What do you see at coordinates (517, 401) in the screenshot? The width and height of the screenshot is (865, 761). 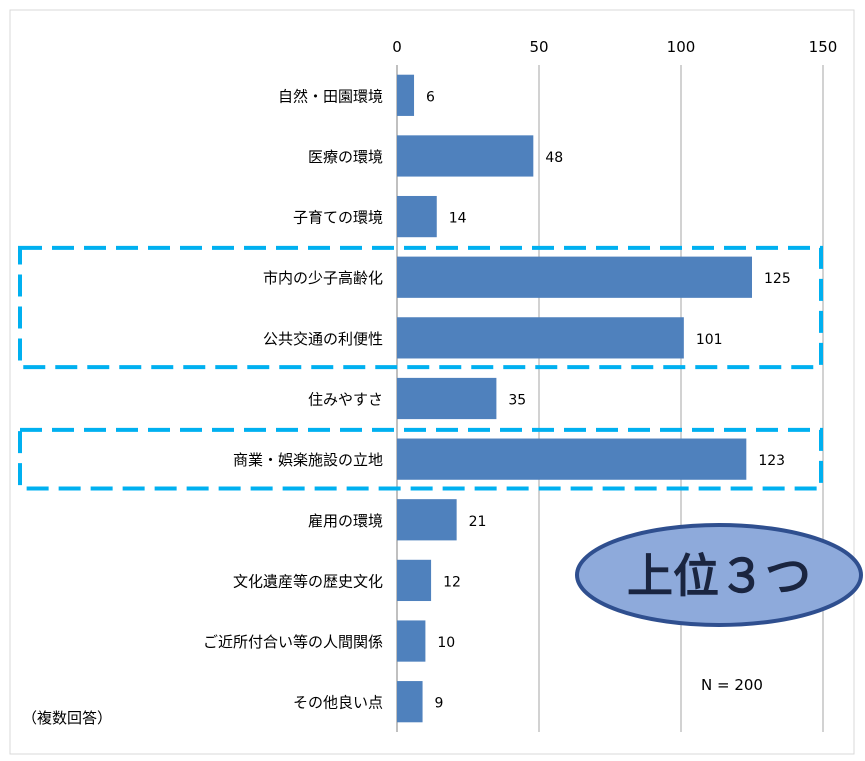 I see `data-label-5: 35` at bounding box center [517, 401].